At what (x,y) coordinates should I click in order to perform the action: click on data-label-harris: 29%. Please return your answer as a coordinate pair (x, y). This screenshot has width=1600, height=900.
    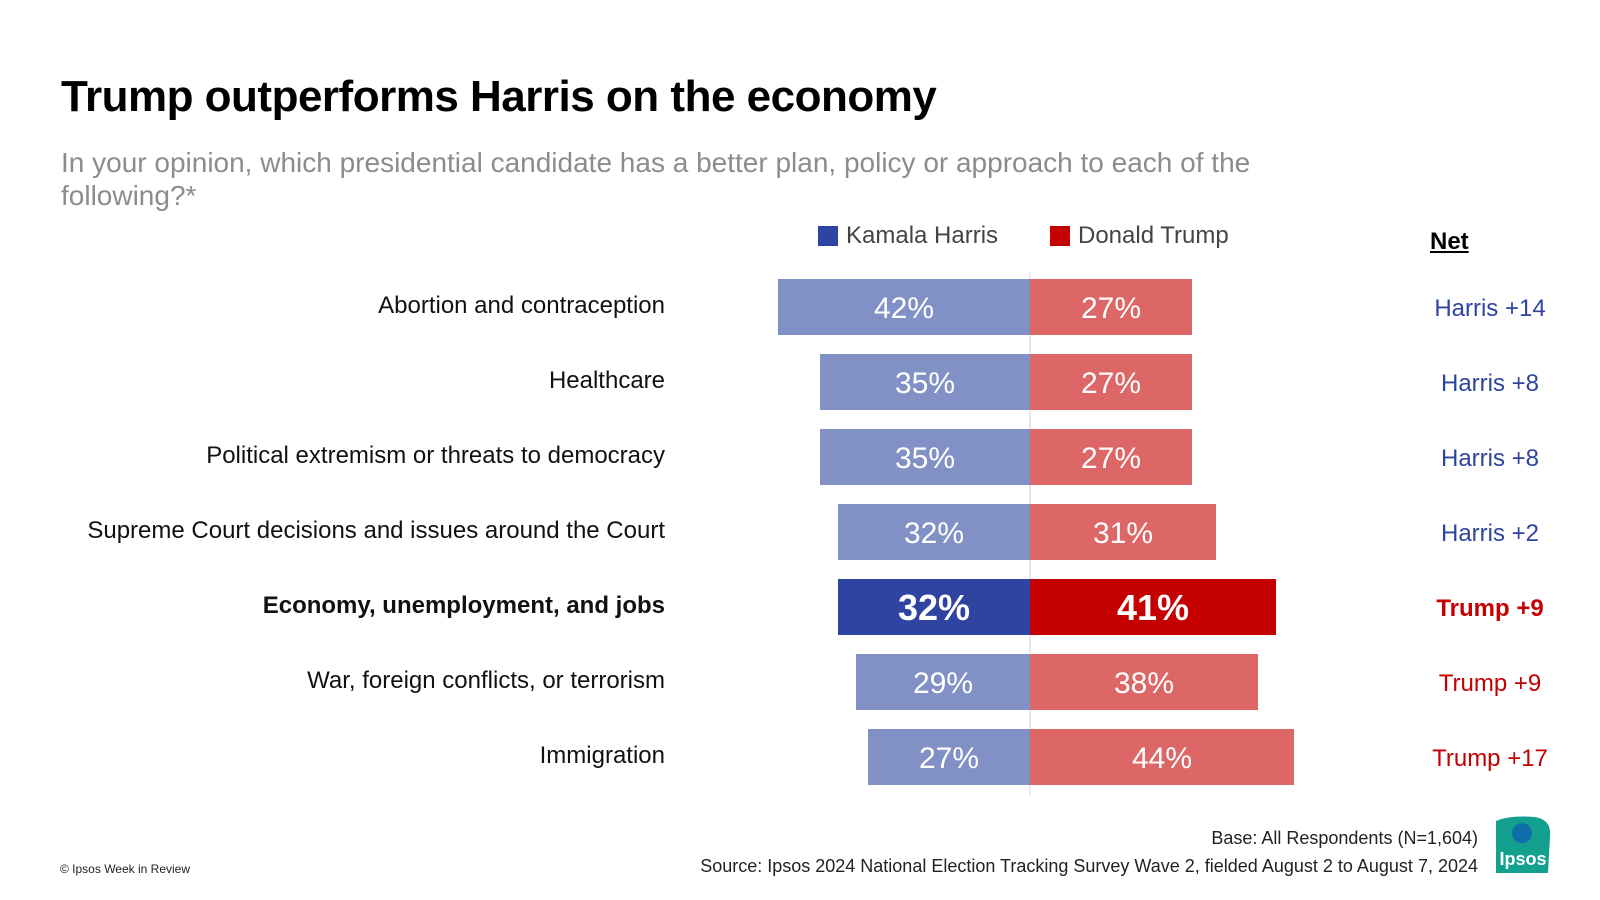
    Looking at the image, I should click on (943, 683).